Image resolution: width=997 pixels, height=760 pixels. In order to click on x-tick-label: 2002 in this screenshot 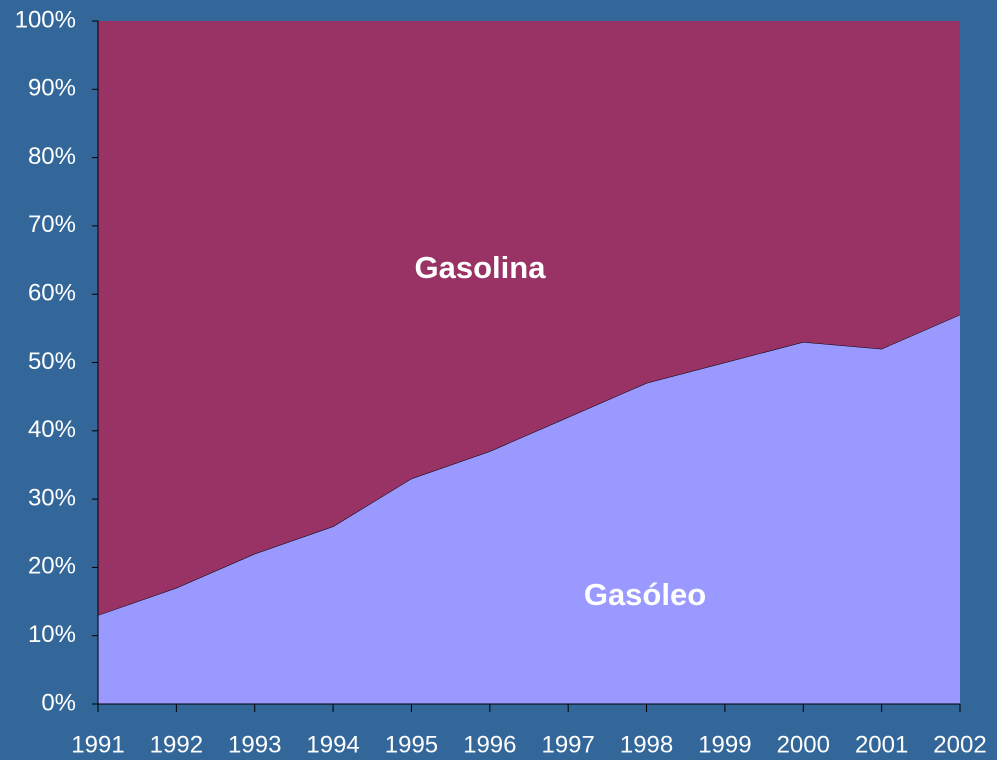, I will do `click(959, 744)`.